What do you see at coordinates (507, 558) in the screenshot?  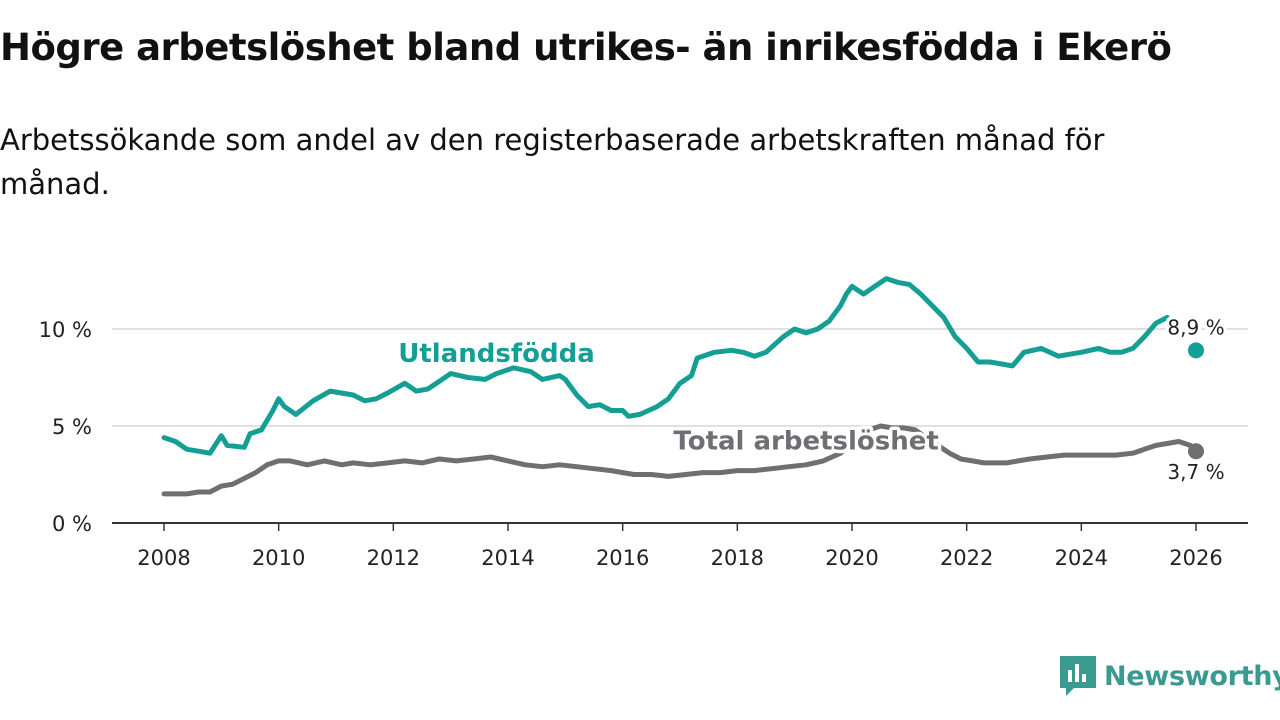 I see `x-tick-label: 2014` at bounding box center [507, 558].